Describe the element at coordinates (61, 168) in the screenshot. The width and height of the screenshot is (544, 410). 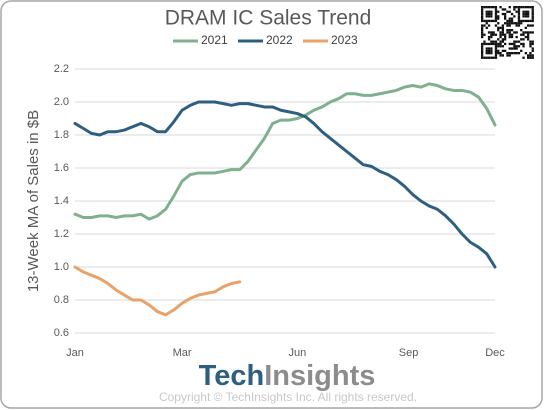
I see `y-tick-label: 1.6` at that location.